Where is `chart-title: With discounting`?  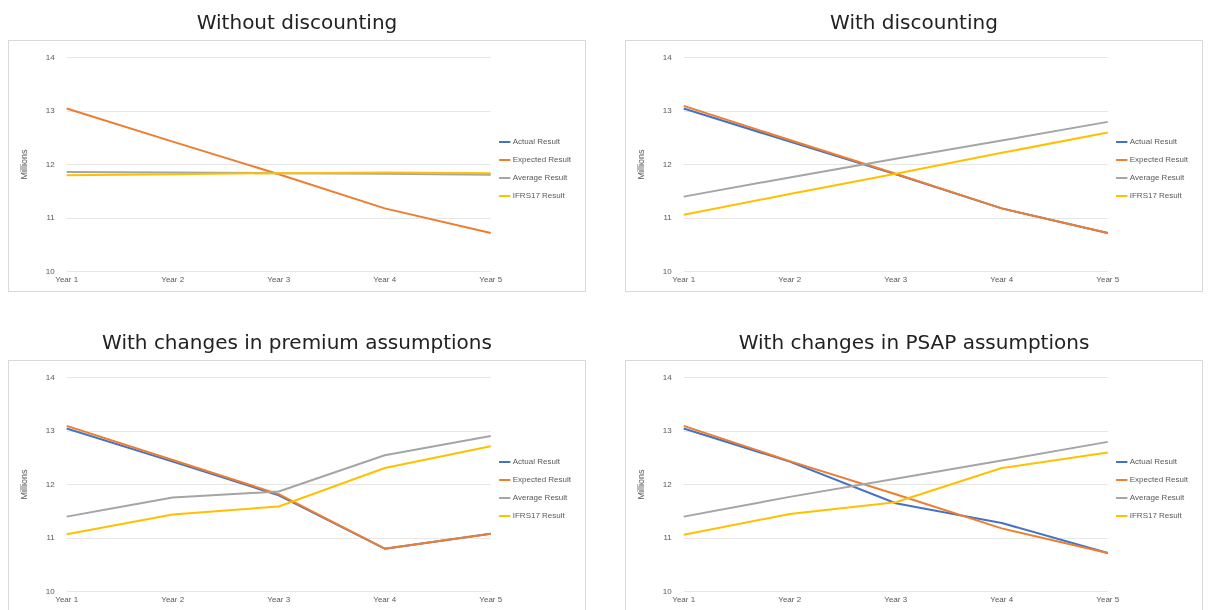 chart-title: With discounting is located at coordinates (914, 22).